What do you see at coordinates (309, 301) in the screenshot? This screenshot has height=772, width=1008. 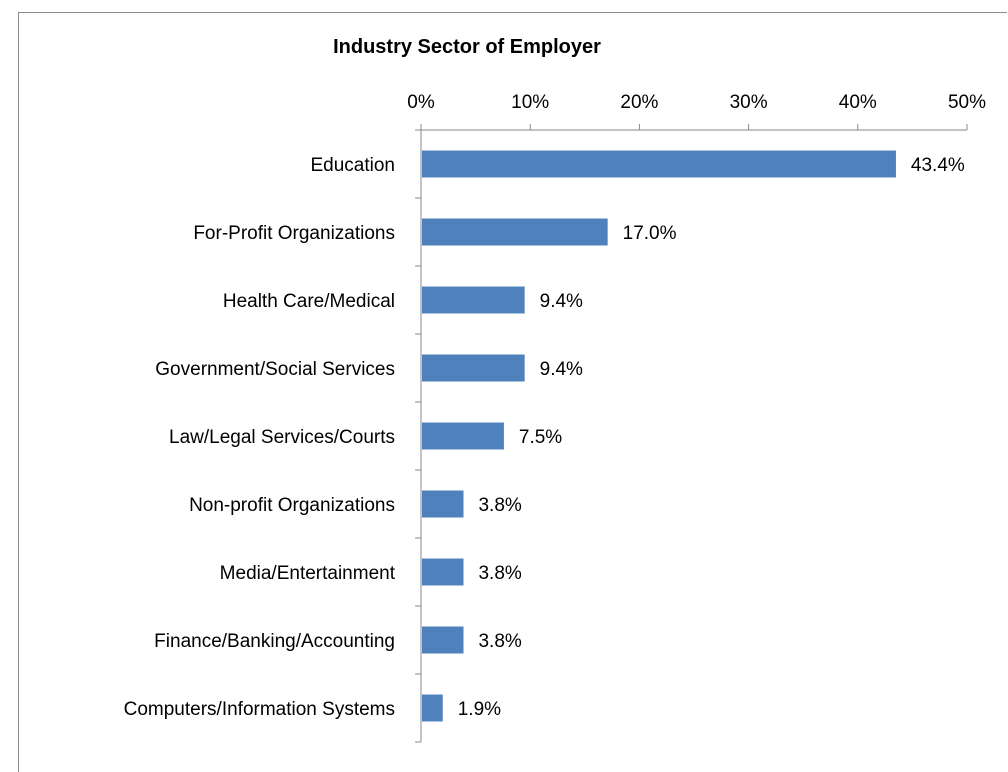 I see `category-label: Health Care/Medical` at bounding box center [309, 301].